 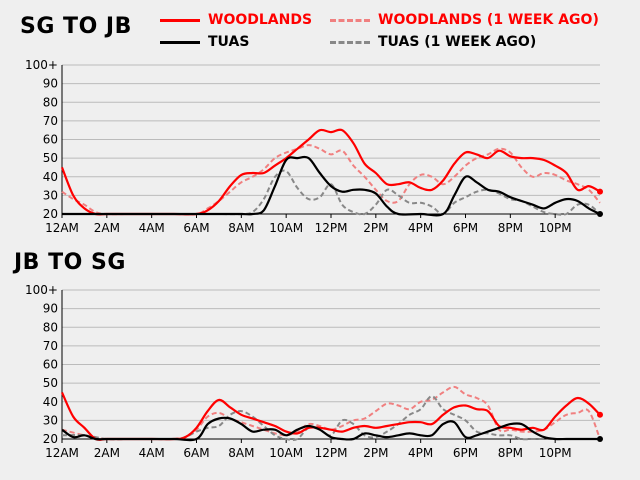 I want to click on legend-item-woodlands-prev: WOODLANDS (1 WEEK AGO), so click(x=464, y=20).